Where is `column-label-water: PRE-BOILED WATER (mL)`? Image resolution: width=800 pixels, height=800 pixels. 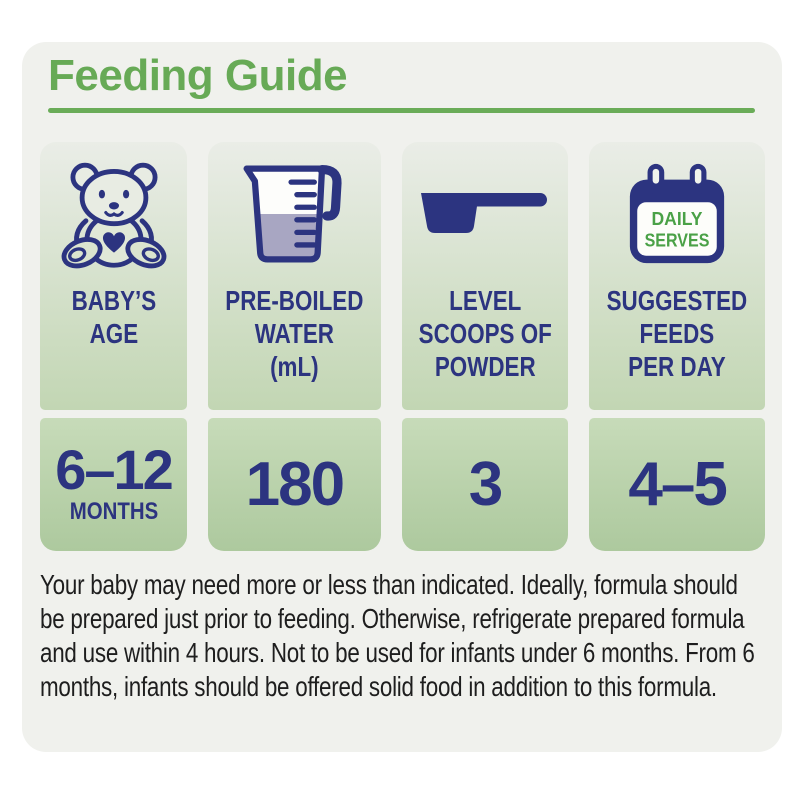 column-label-water: PRE-BOILED WATER (mL) is located at coordinates (294, 333).